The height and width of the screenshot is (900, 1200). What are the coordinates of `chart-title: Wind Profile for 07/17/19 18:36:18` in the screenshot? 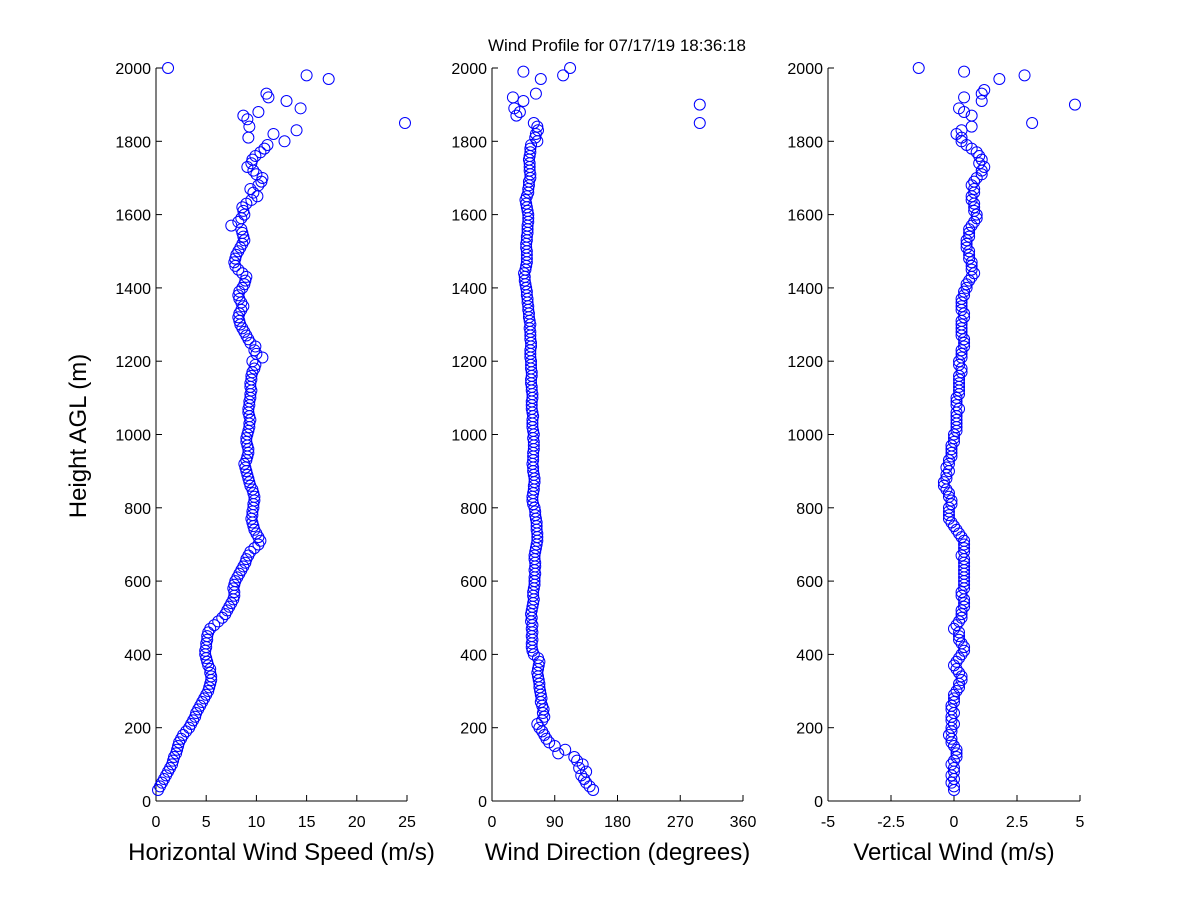 It's located at (617, 45).